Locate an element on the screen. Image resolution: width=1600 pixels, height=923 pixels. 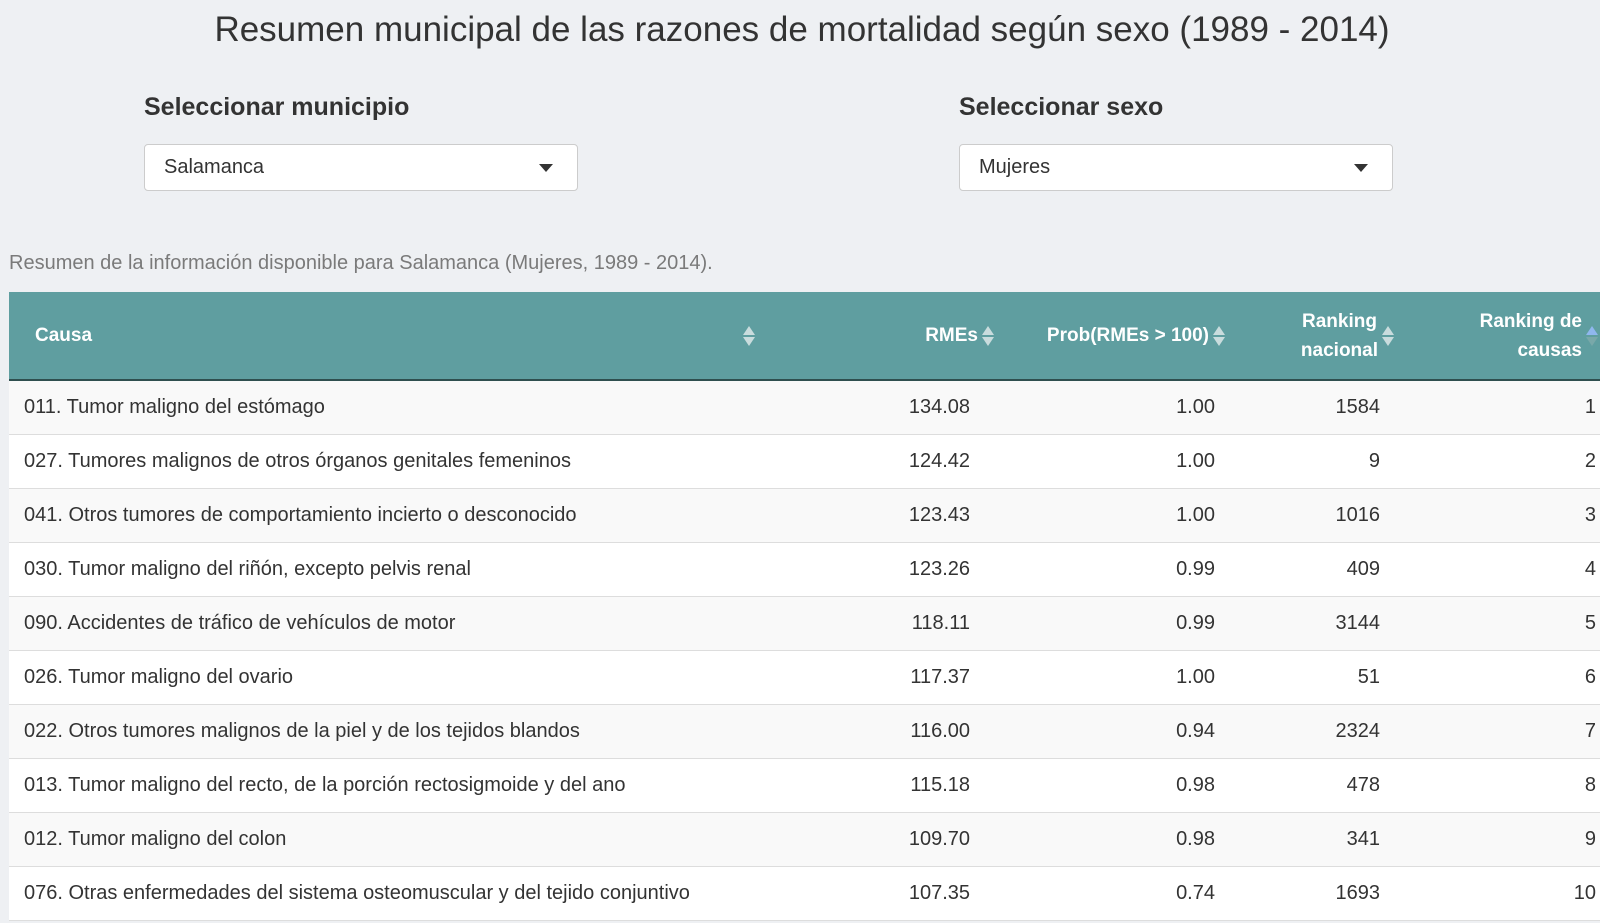
cell-rmes: 123.43 is located at coordinates (939, 514).